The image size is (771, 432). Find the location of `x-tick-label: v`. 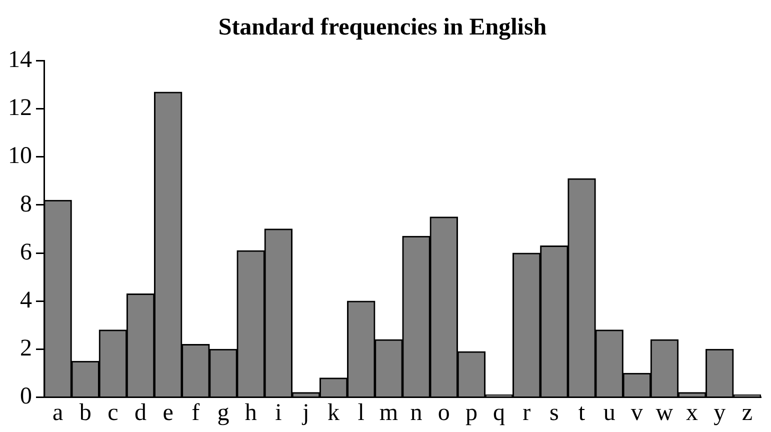

x-tick-label: v is located at coordinates (636, 413).